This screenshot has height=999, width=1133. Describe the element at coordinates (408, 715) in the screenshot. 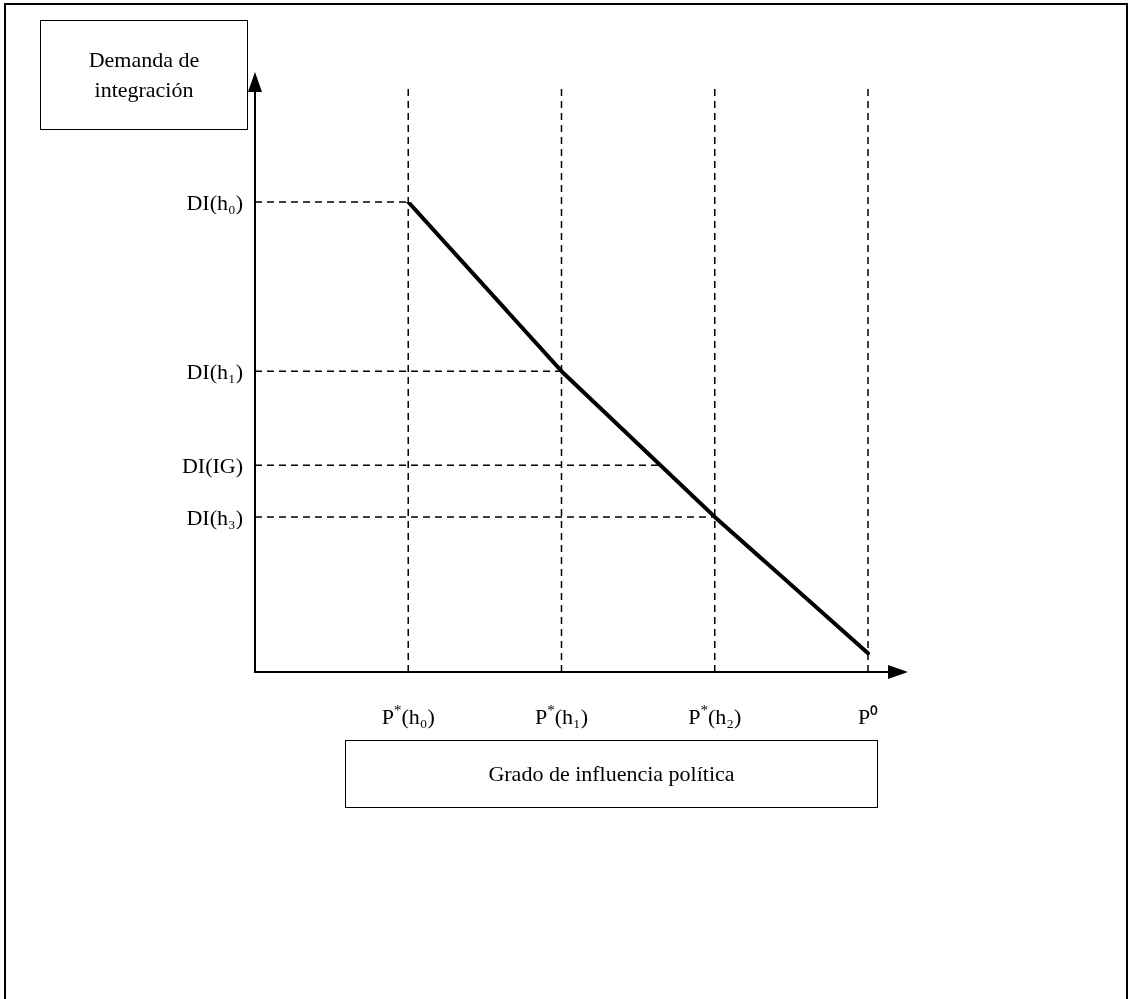

I see `x-tick-label: P*(h₀)` at that location.